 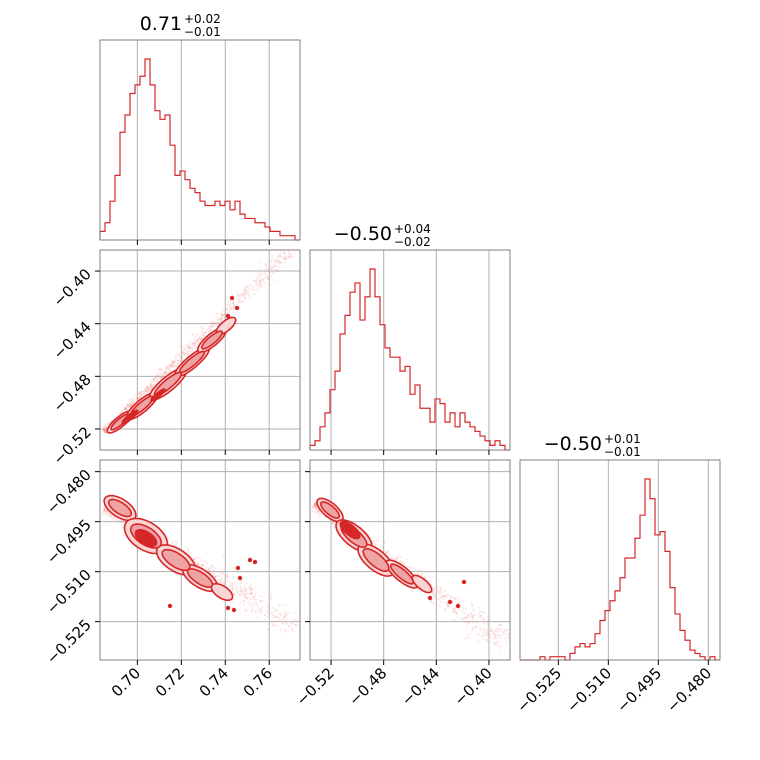 What do you see at coordinates (214, 682) in the screenshot?
I see `x-tick-label: 0.74` at bounding box center [214, 682].